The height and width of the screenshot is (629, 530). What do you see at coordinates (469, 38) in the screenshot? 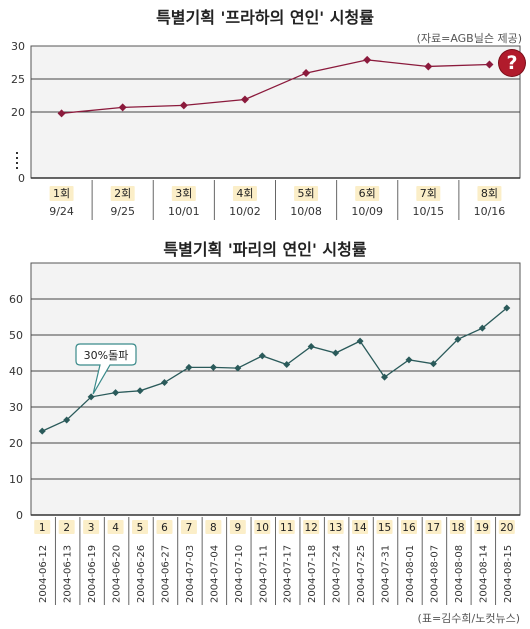
I see `top-chart-source-note: (자료=AGB닐슨 제공)` at bounding box center [469, 38].